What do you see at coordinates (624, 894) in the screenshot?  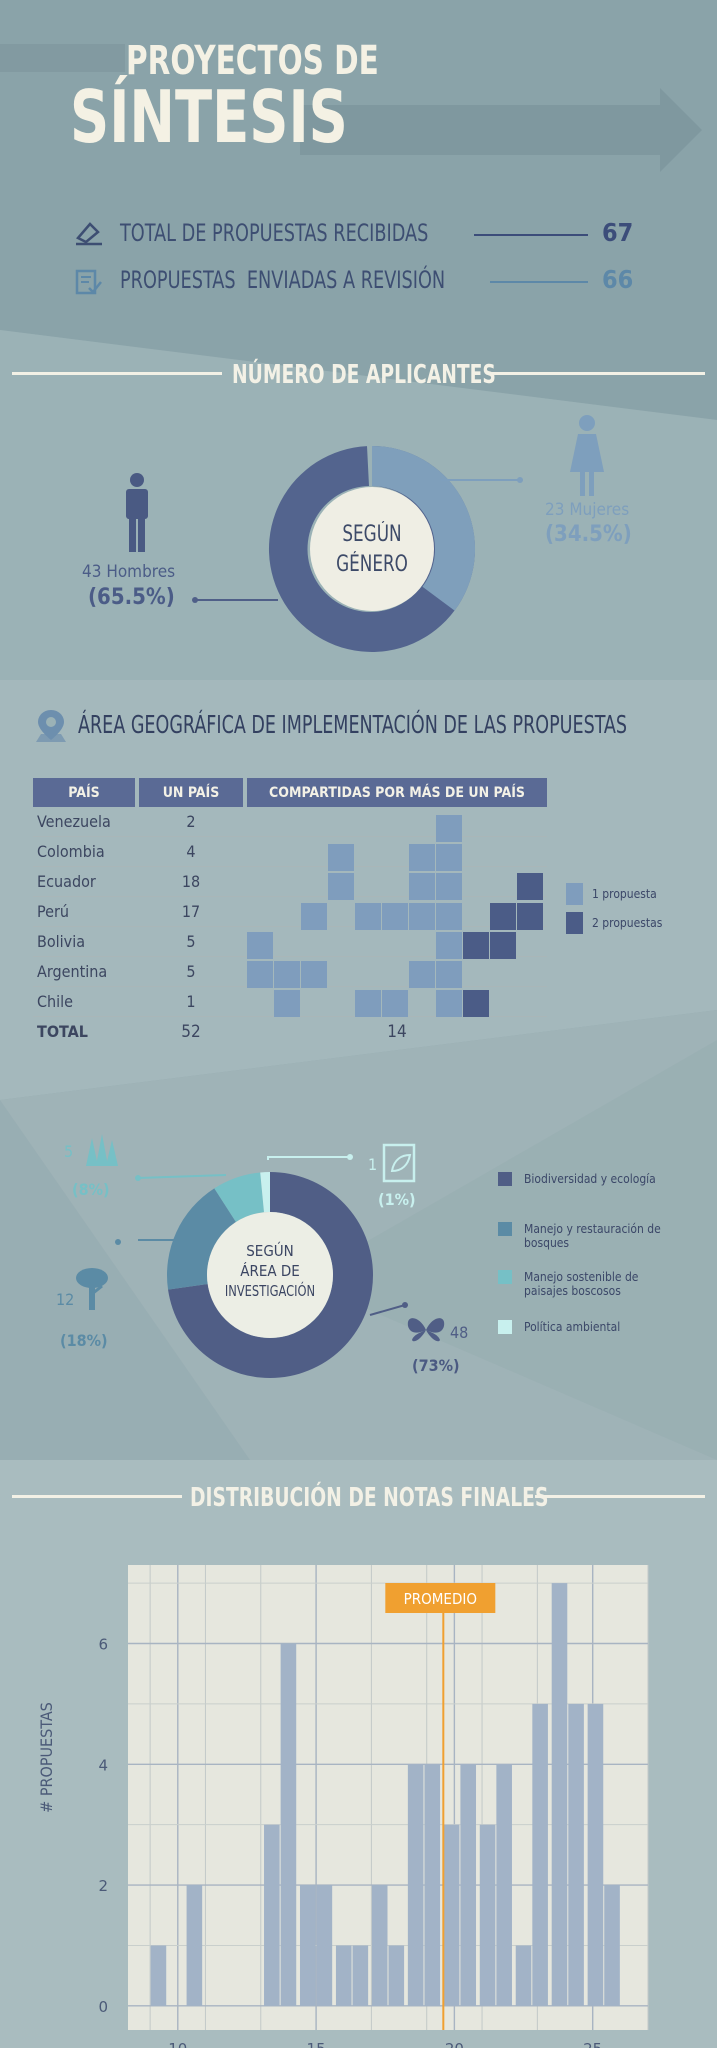 I see `legend-label-1: 1 propuesta` at bounding box center [624, 894].